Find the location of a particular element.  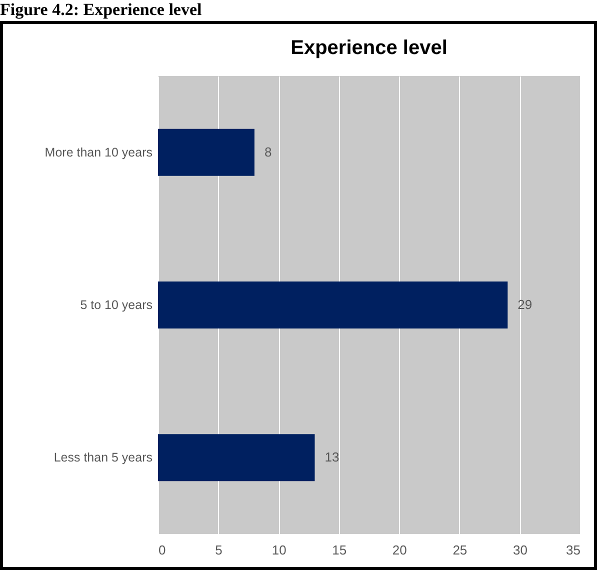

data-label: 8 is located at coordinates (268, 152).